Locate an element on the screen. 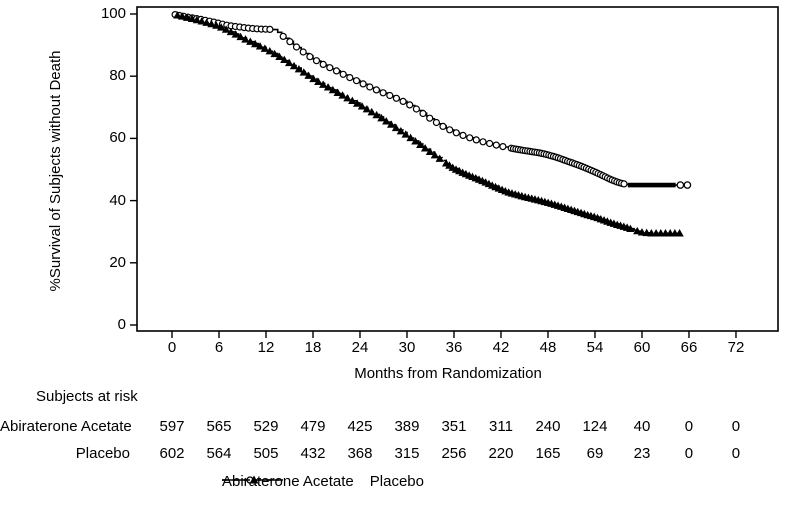  risk-value: 23 is located at coordinates (642, 453).